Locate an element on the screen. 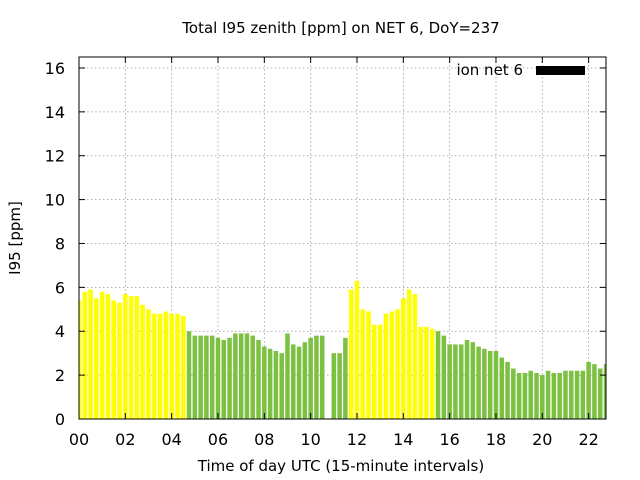  chart-title: Total I95 zenith [ppm] on NET 6, DoY=237 is located at coordinates (340, 28).